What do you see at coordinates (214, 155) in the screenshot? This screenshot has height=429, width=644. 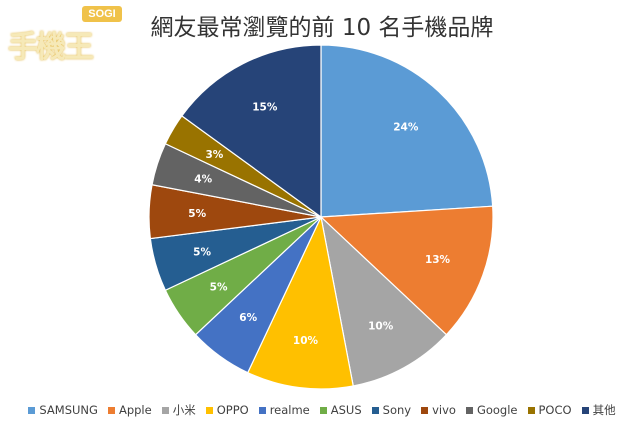 I see `slice-data-label: 3%` at bounding box center [214, 155].